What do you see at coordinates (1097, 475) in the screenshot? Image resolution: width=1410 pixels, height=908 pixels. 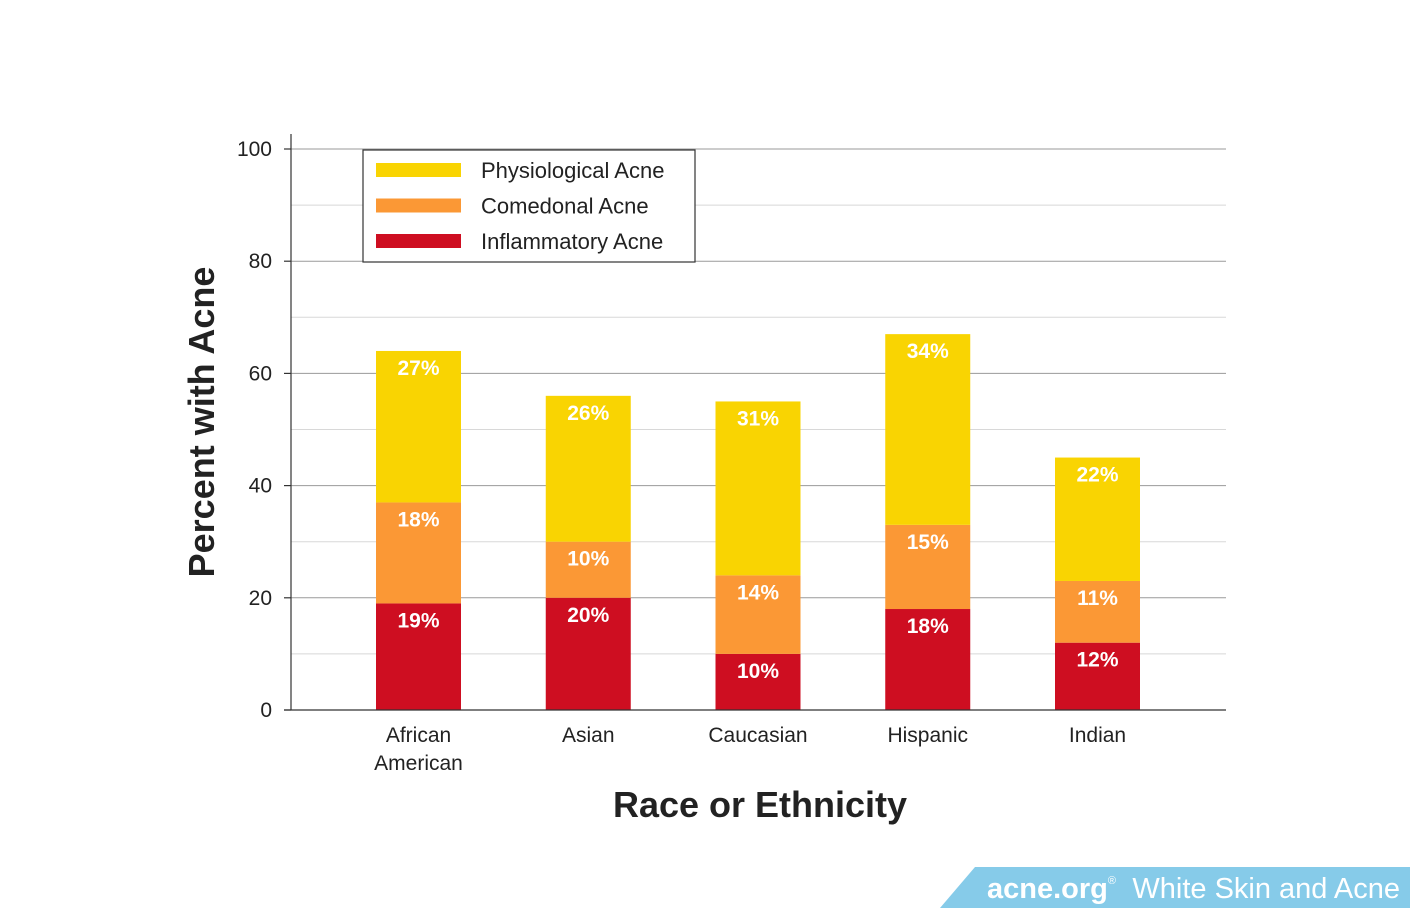 I see `data-label: 22%` at bounding box center [1097, 475].